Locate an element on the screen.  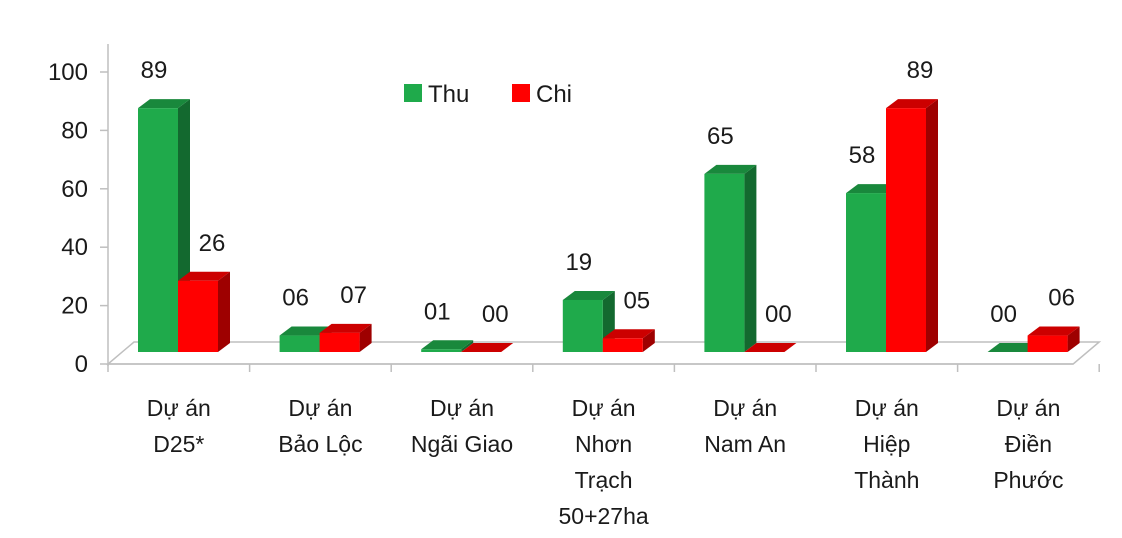
category-label: Dự án Hiệp Thành is located at coordinates (886, 444).